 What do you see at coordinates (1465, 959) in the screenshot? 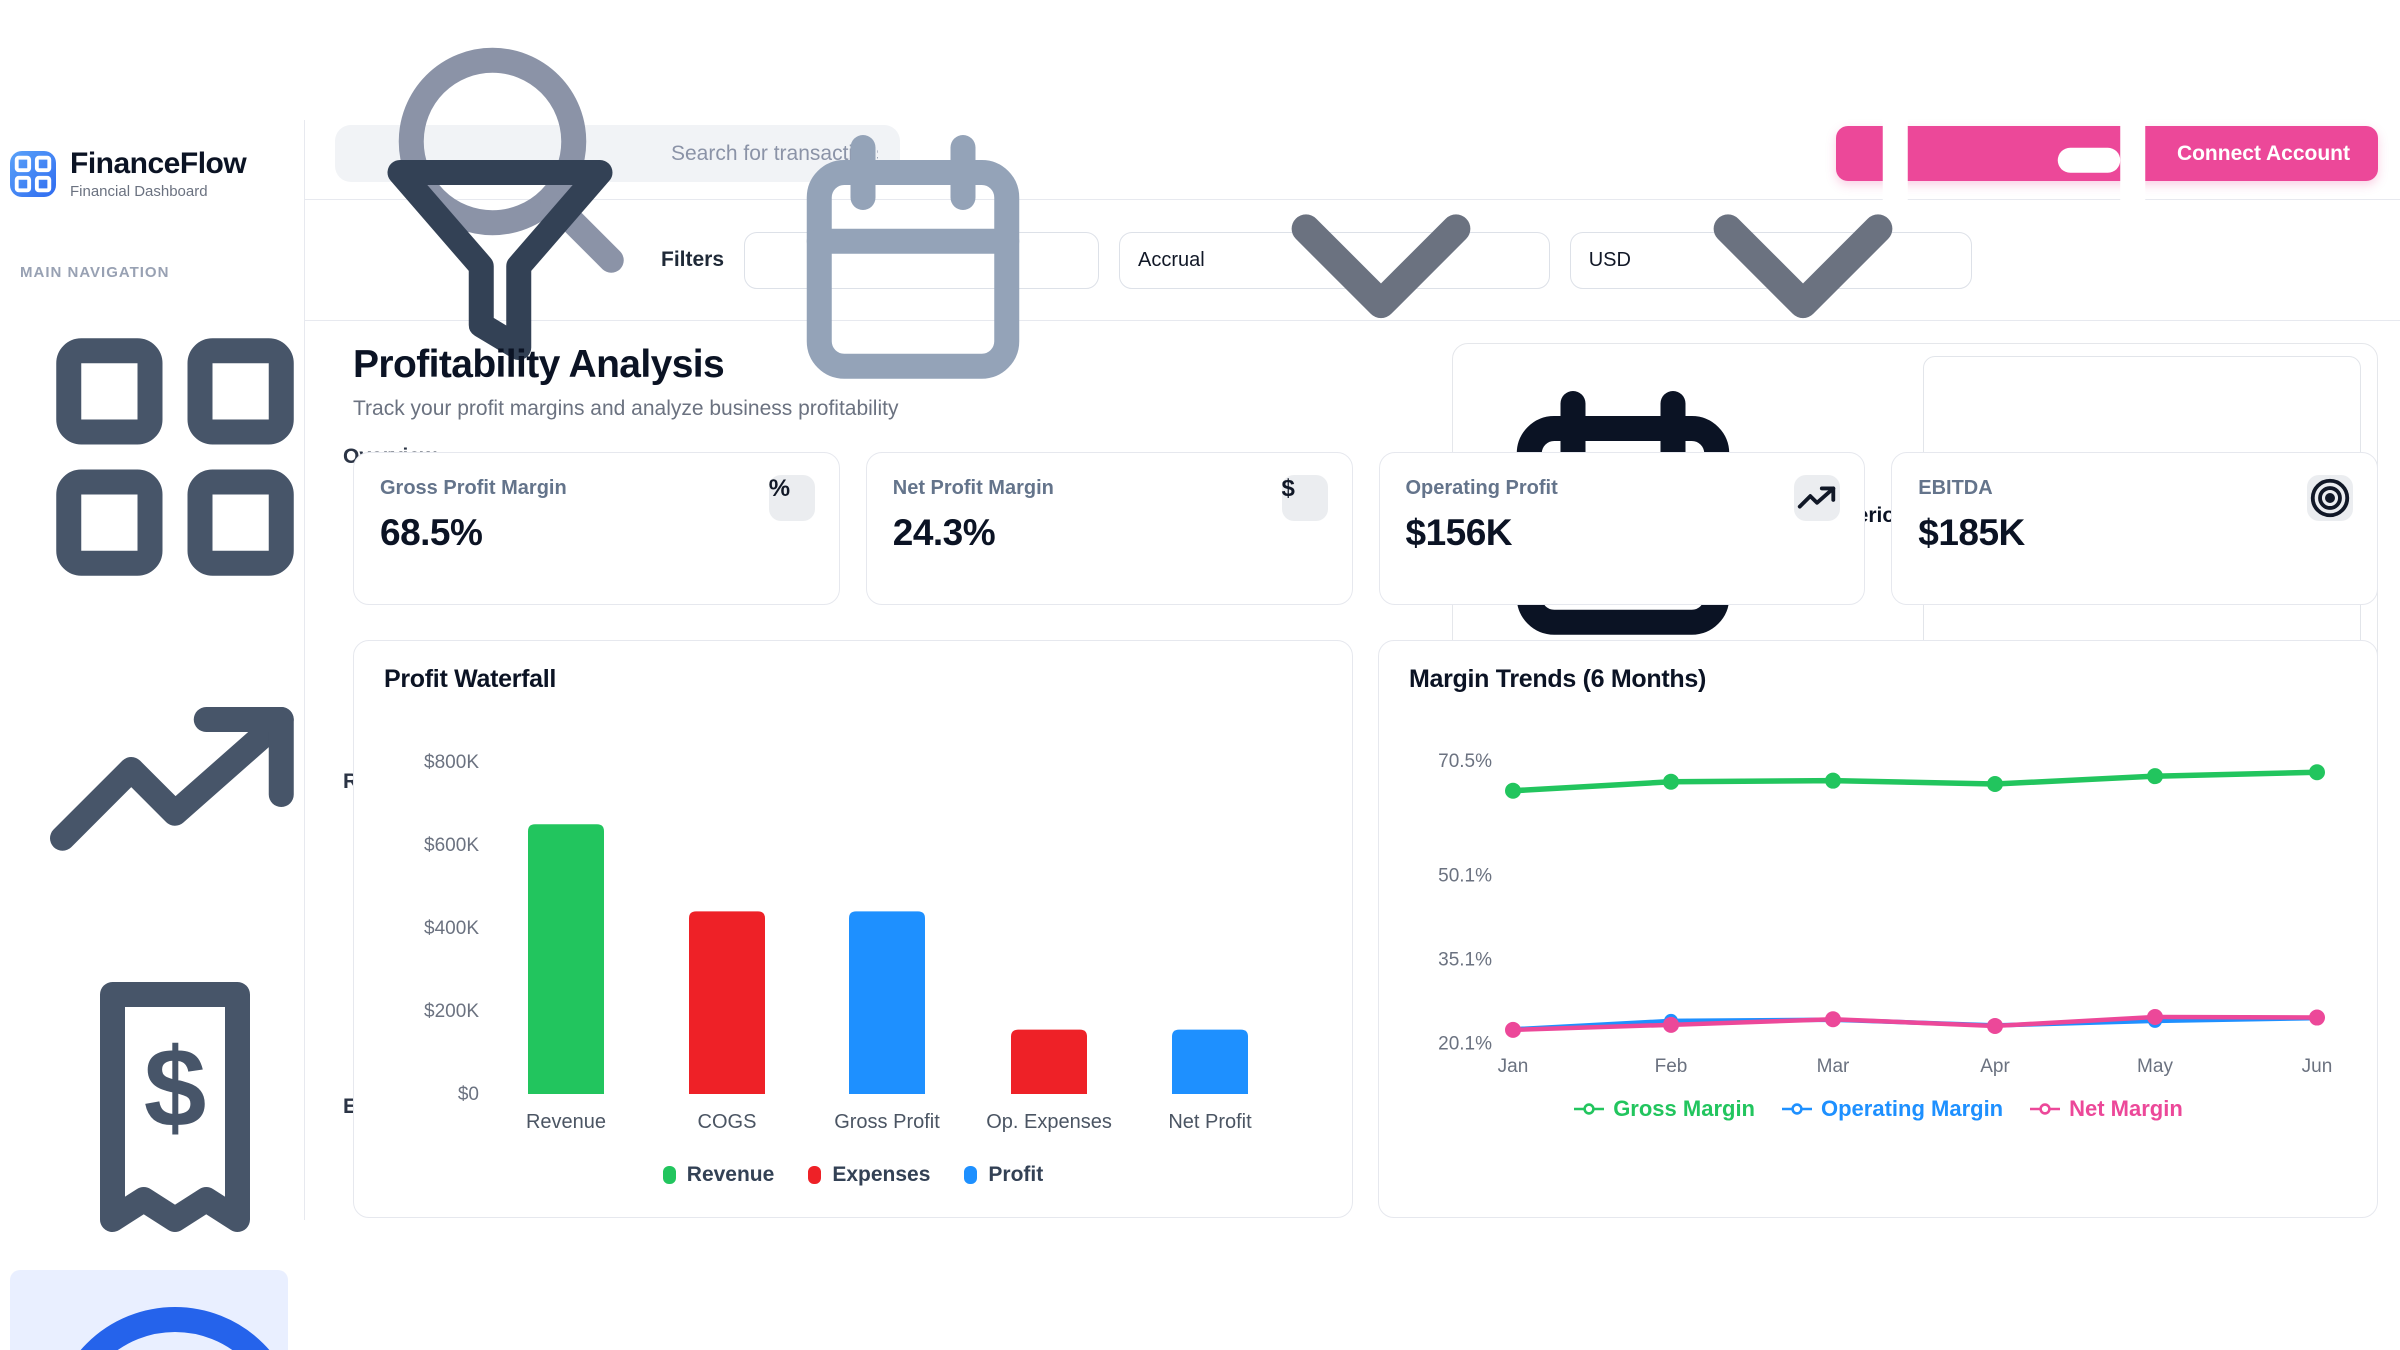
I see `svg-text: 35.1%` at bounding box center [1465, 959].